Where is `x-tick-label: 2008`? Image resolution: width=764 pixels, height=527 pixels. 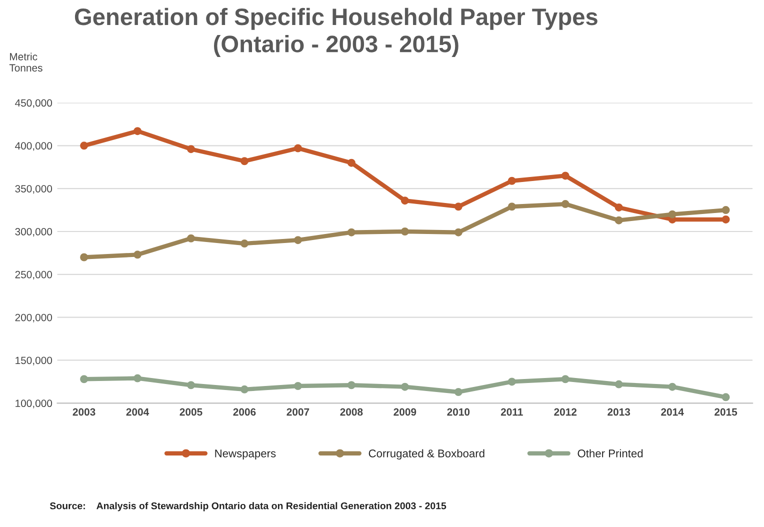 x-tick-label: 2008 is located at coordinates (351, 412).